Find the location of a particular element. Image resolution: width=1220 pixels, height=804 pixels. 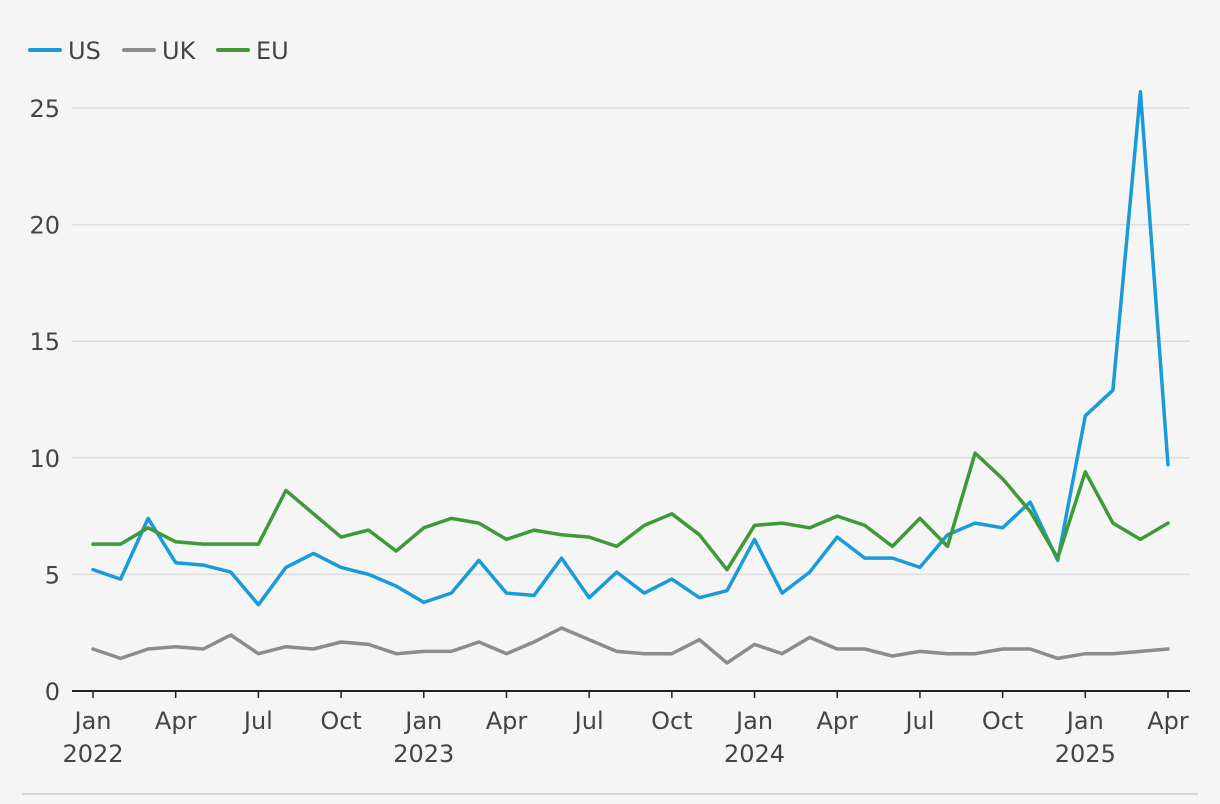

y-tick-label: 15 is located at coordinates (44, 342).